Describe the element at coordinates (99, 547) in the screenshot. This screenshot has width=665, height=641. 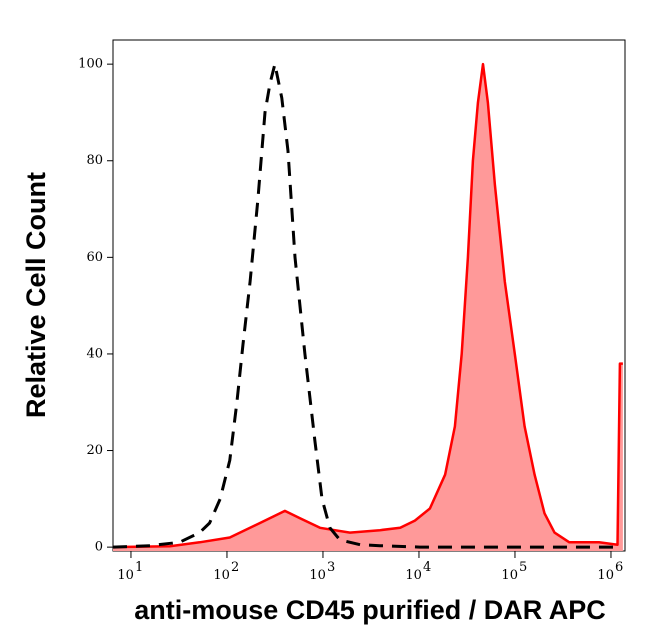
I see `y-tick-label: 0` at that location.